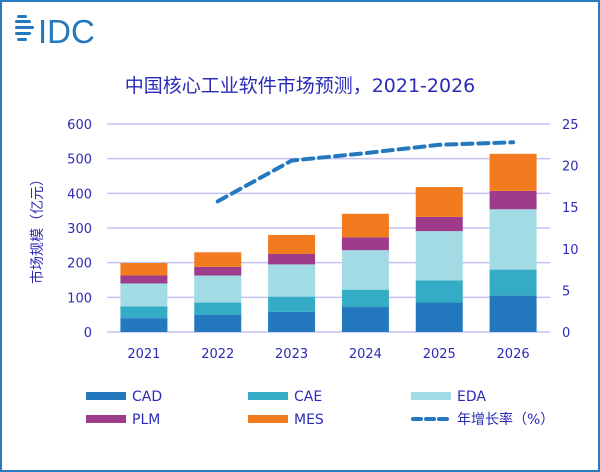  Describe the element at coordinates (144, 279) in the screenshot. I see `bar-plm-2021` at that location.